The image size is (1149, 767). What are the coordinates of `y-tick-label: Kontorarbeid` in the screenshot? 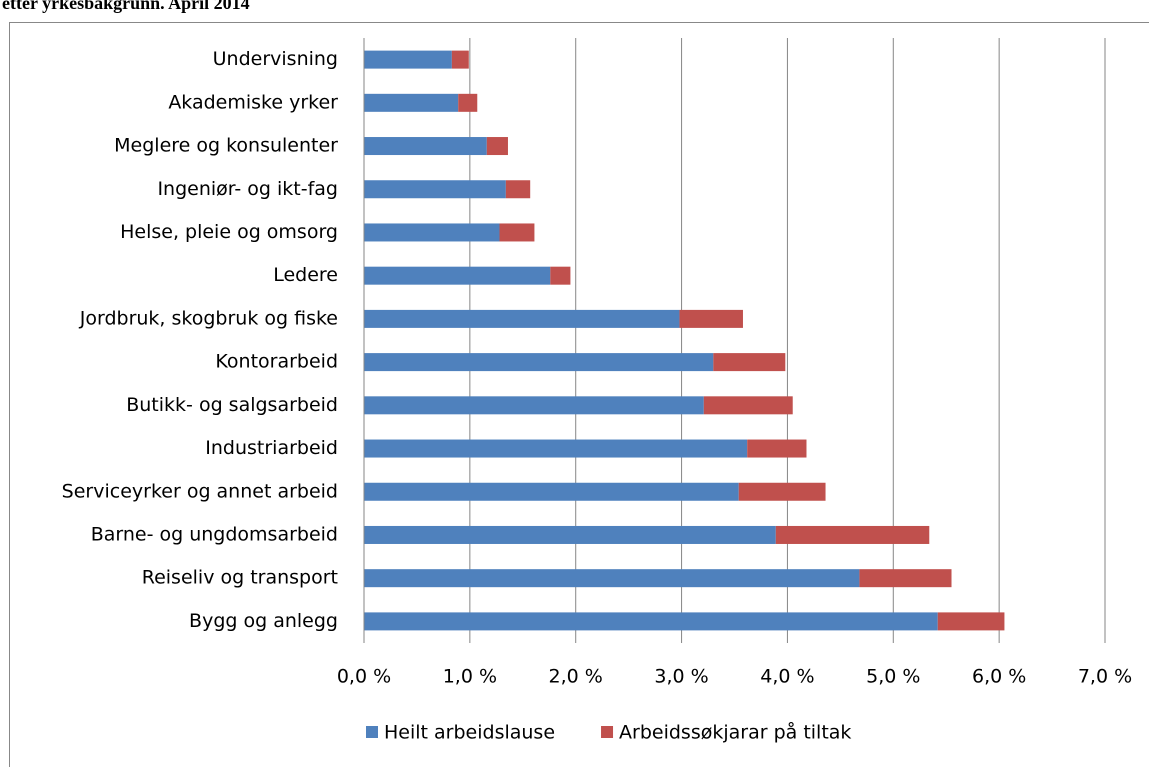 It's located at (276, 362).